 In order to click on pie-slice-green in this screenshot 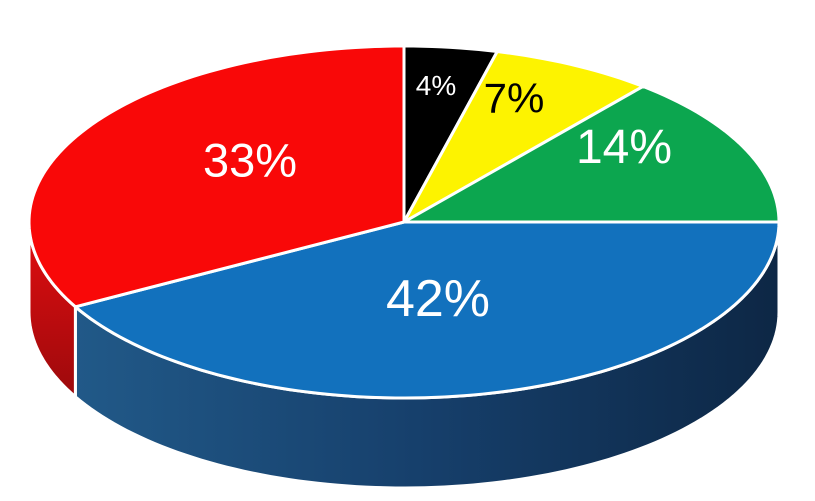, I will do `click(591, 154)`.